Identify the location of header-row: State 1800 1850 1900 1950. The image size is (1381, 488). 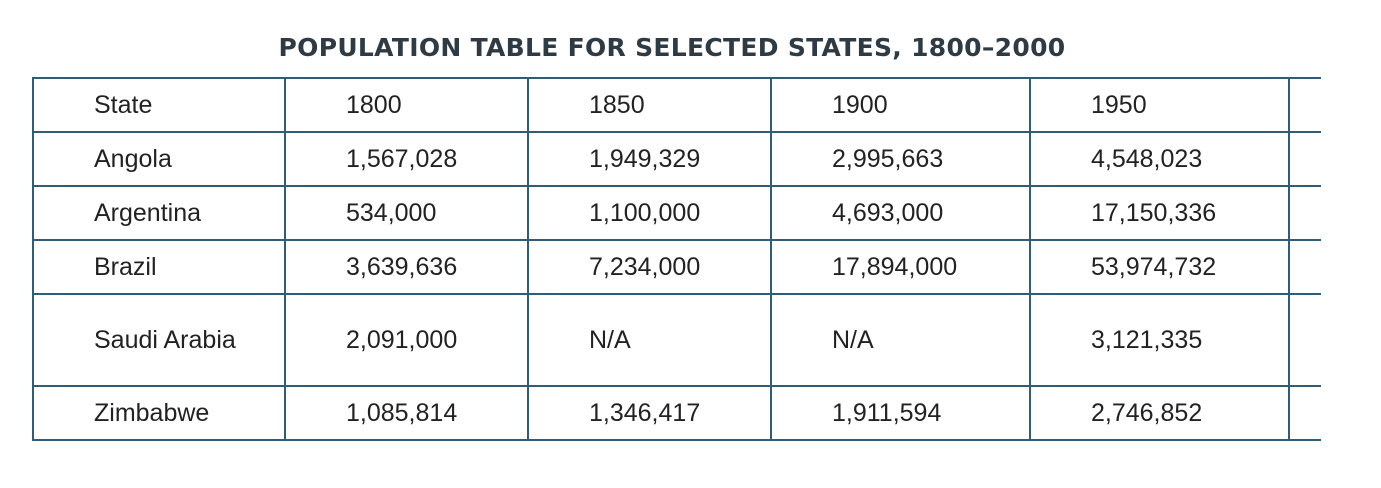
(676, 105).